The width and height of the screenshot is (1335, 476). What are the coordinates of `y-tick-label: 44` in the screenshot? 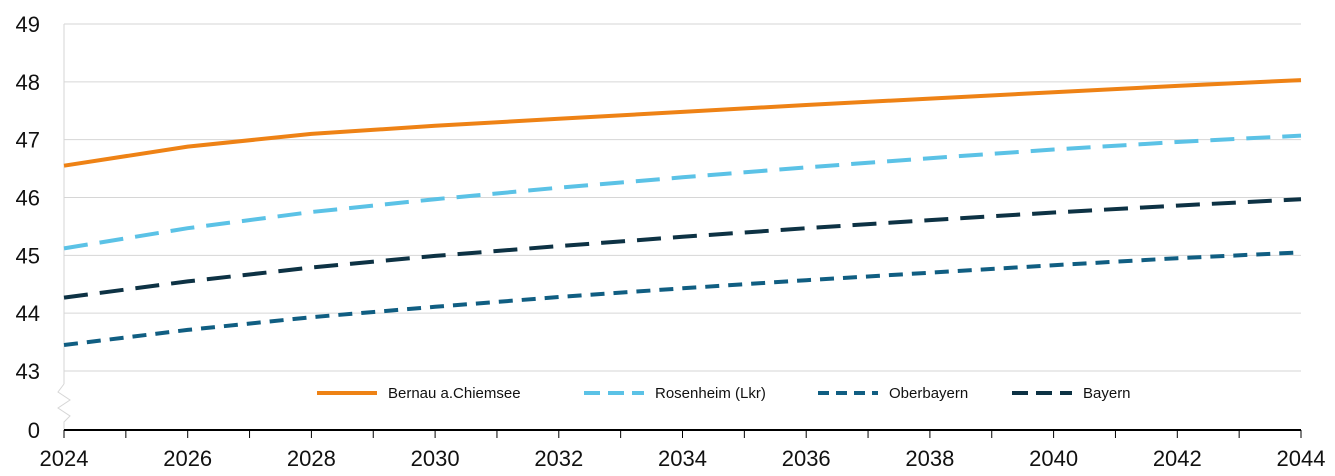 It's located at (28, 313).